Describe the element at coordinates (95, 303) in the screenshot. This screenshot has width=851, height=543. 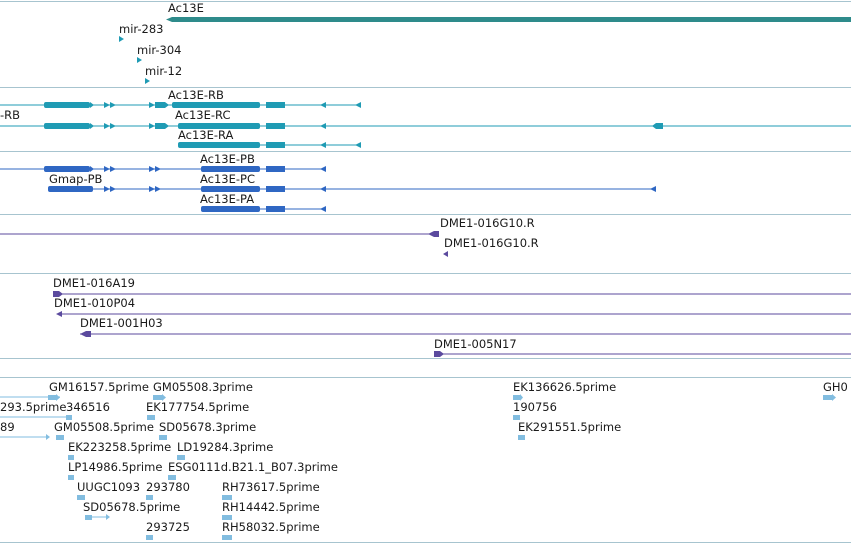
I see `clone-label: DME1-010P04` at that location.